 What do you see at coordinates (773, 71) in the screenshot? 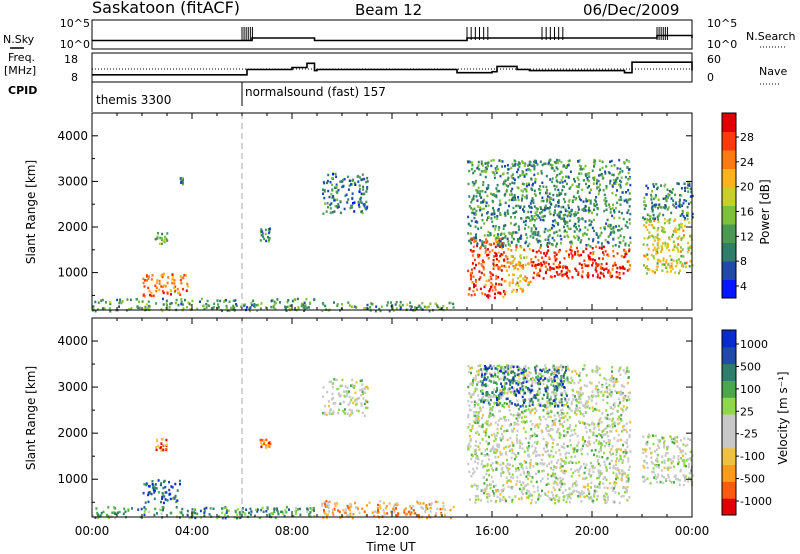
I see `nave-label: Nave` at bounding box center [773, 71].